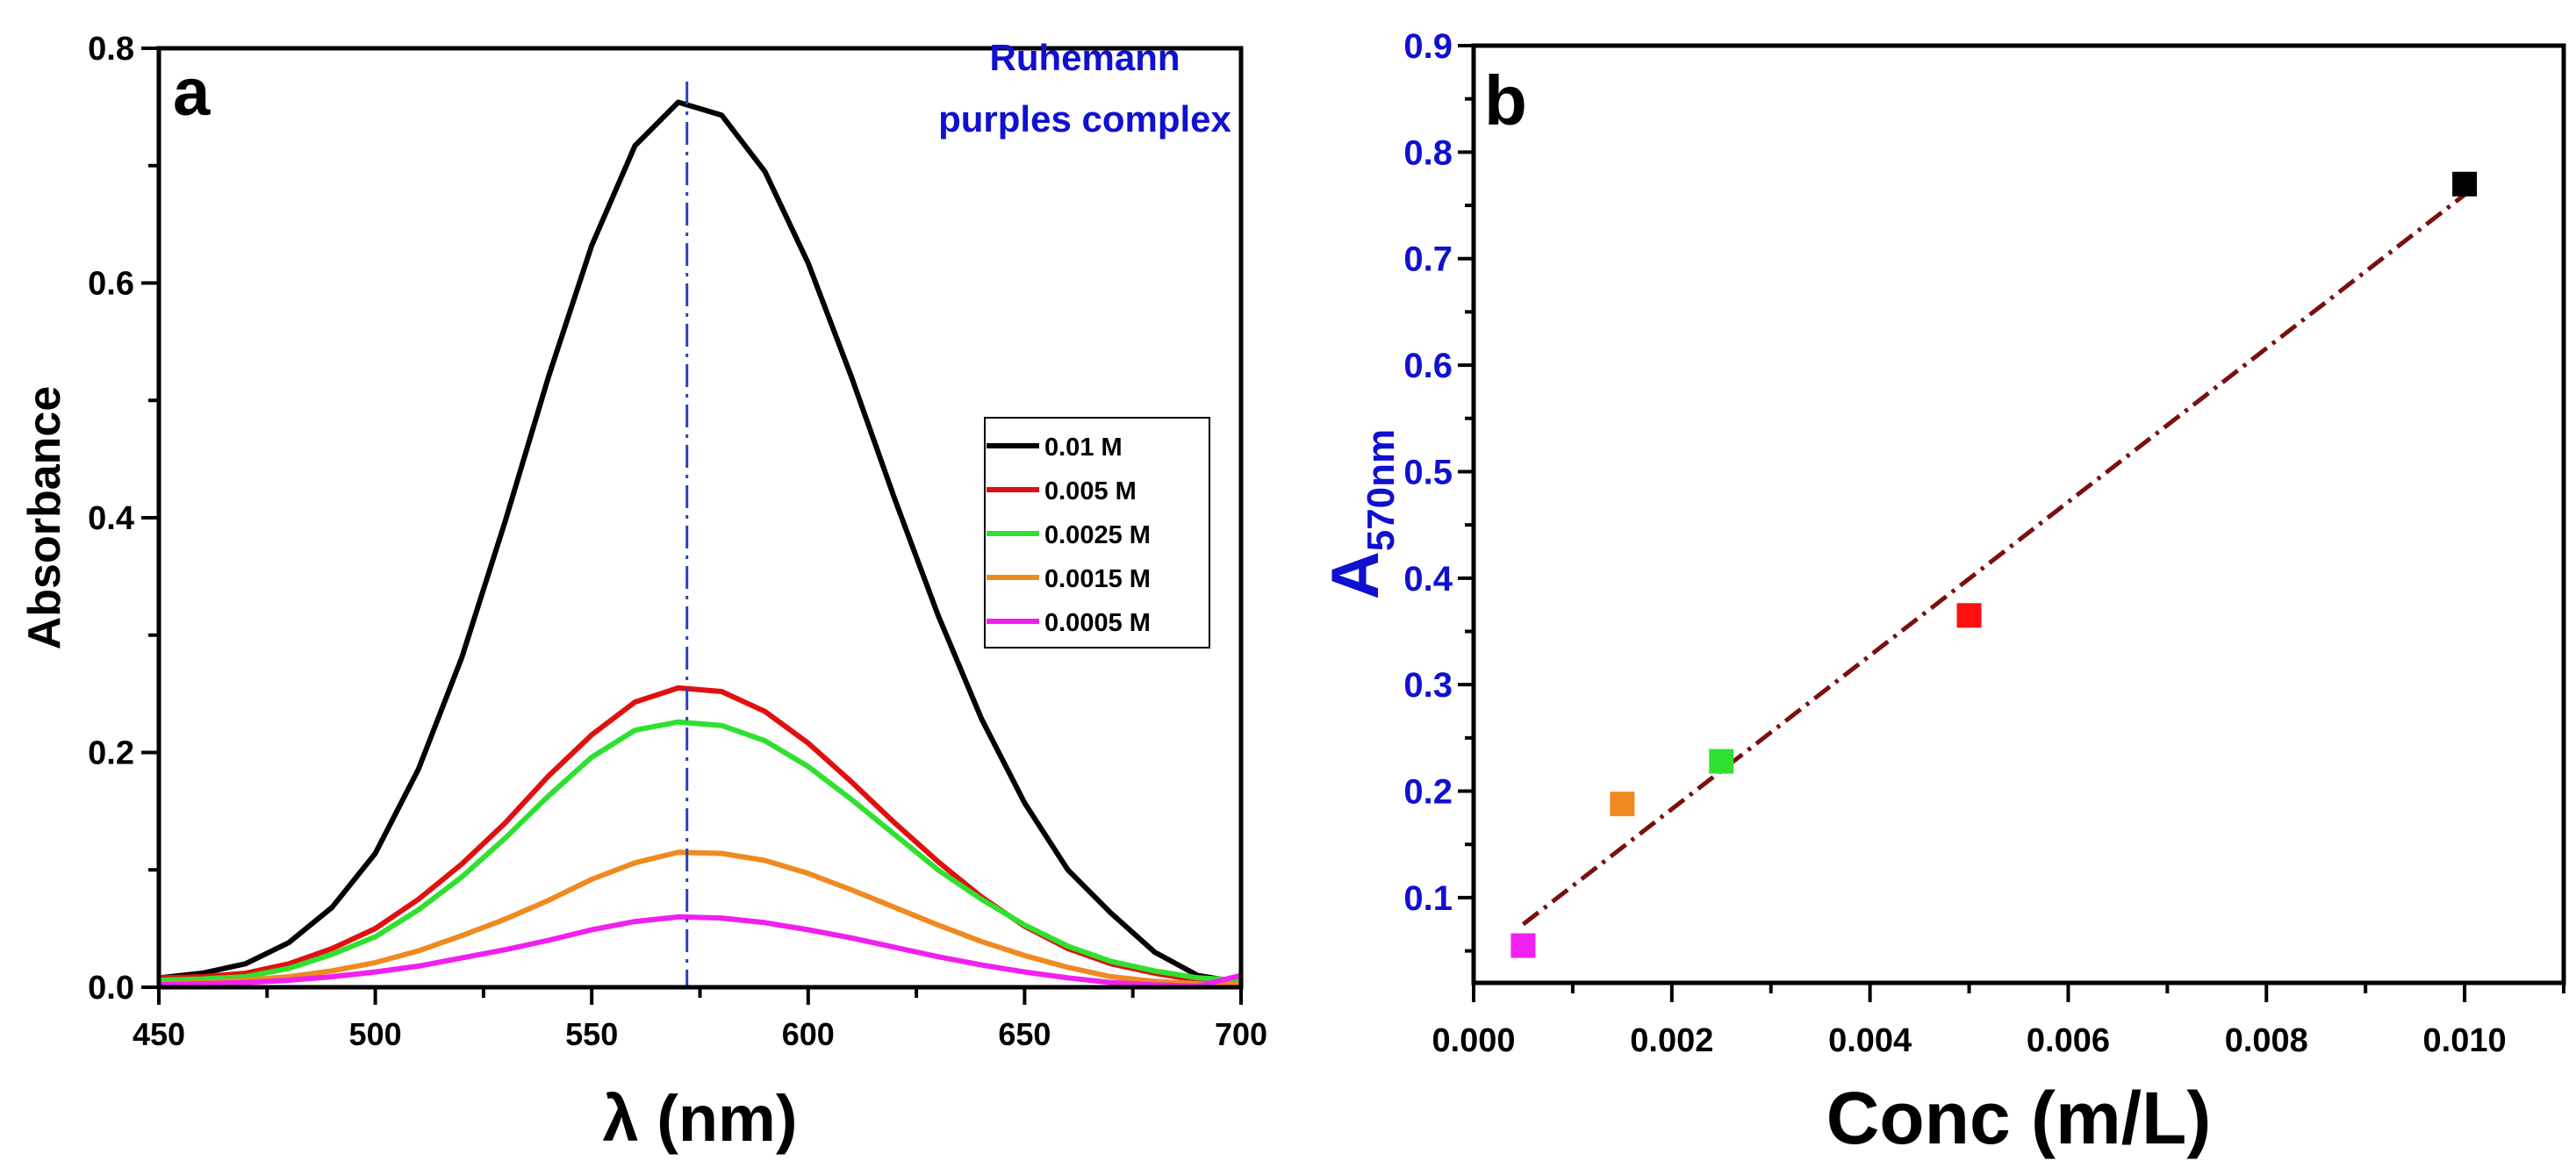 Image resolution: width=2576 pixels, height=1161 pixels. I want to click on x-tick-label: 0.004, so click(1870, 1040).